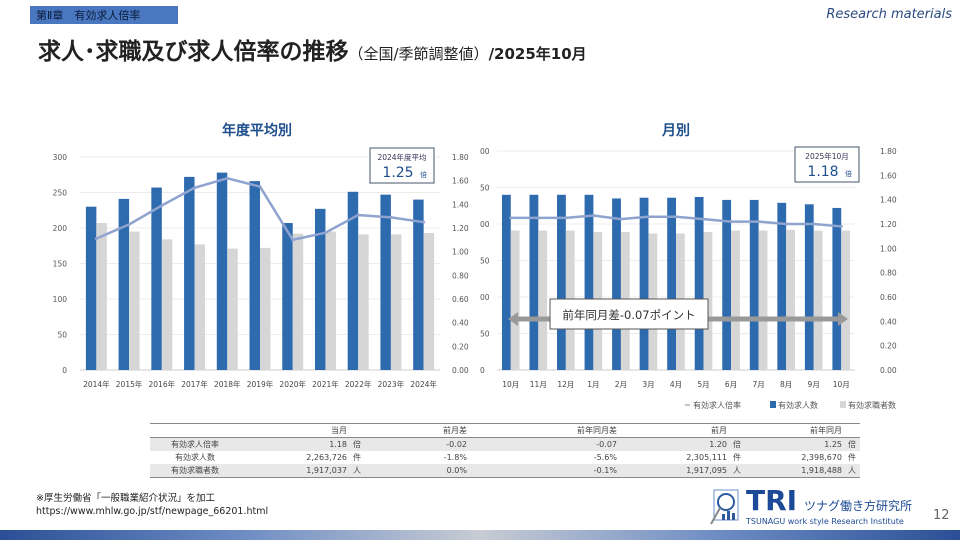 The height and width of the screenshot is (540, 960). I want to click on y-tick-label: 50, so click(485, 188).